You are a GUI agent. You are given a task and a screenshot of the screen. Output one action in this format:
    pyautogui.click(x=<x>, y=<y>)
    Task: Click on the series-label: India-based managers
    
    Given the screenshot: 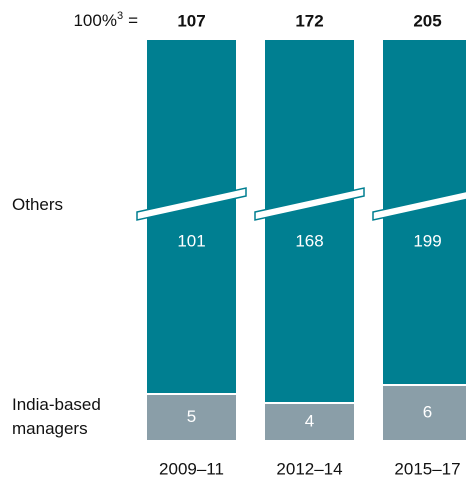 What is the action you would take?
    pyautogui.click(x=56, y=416)
    